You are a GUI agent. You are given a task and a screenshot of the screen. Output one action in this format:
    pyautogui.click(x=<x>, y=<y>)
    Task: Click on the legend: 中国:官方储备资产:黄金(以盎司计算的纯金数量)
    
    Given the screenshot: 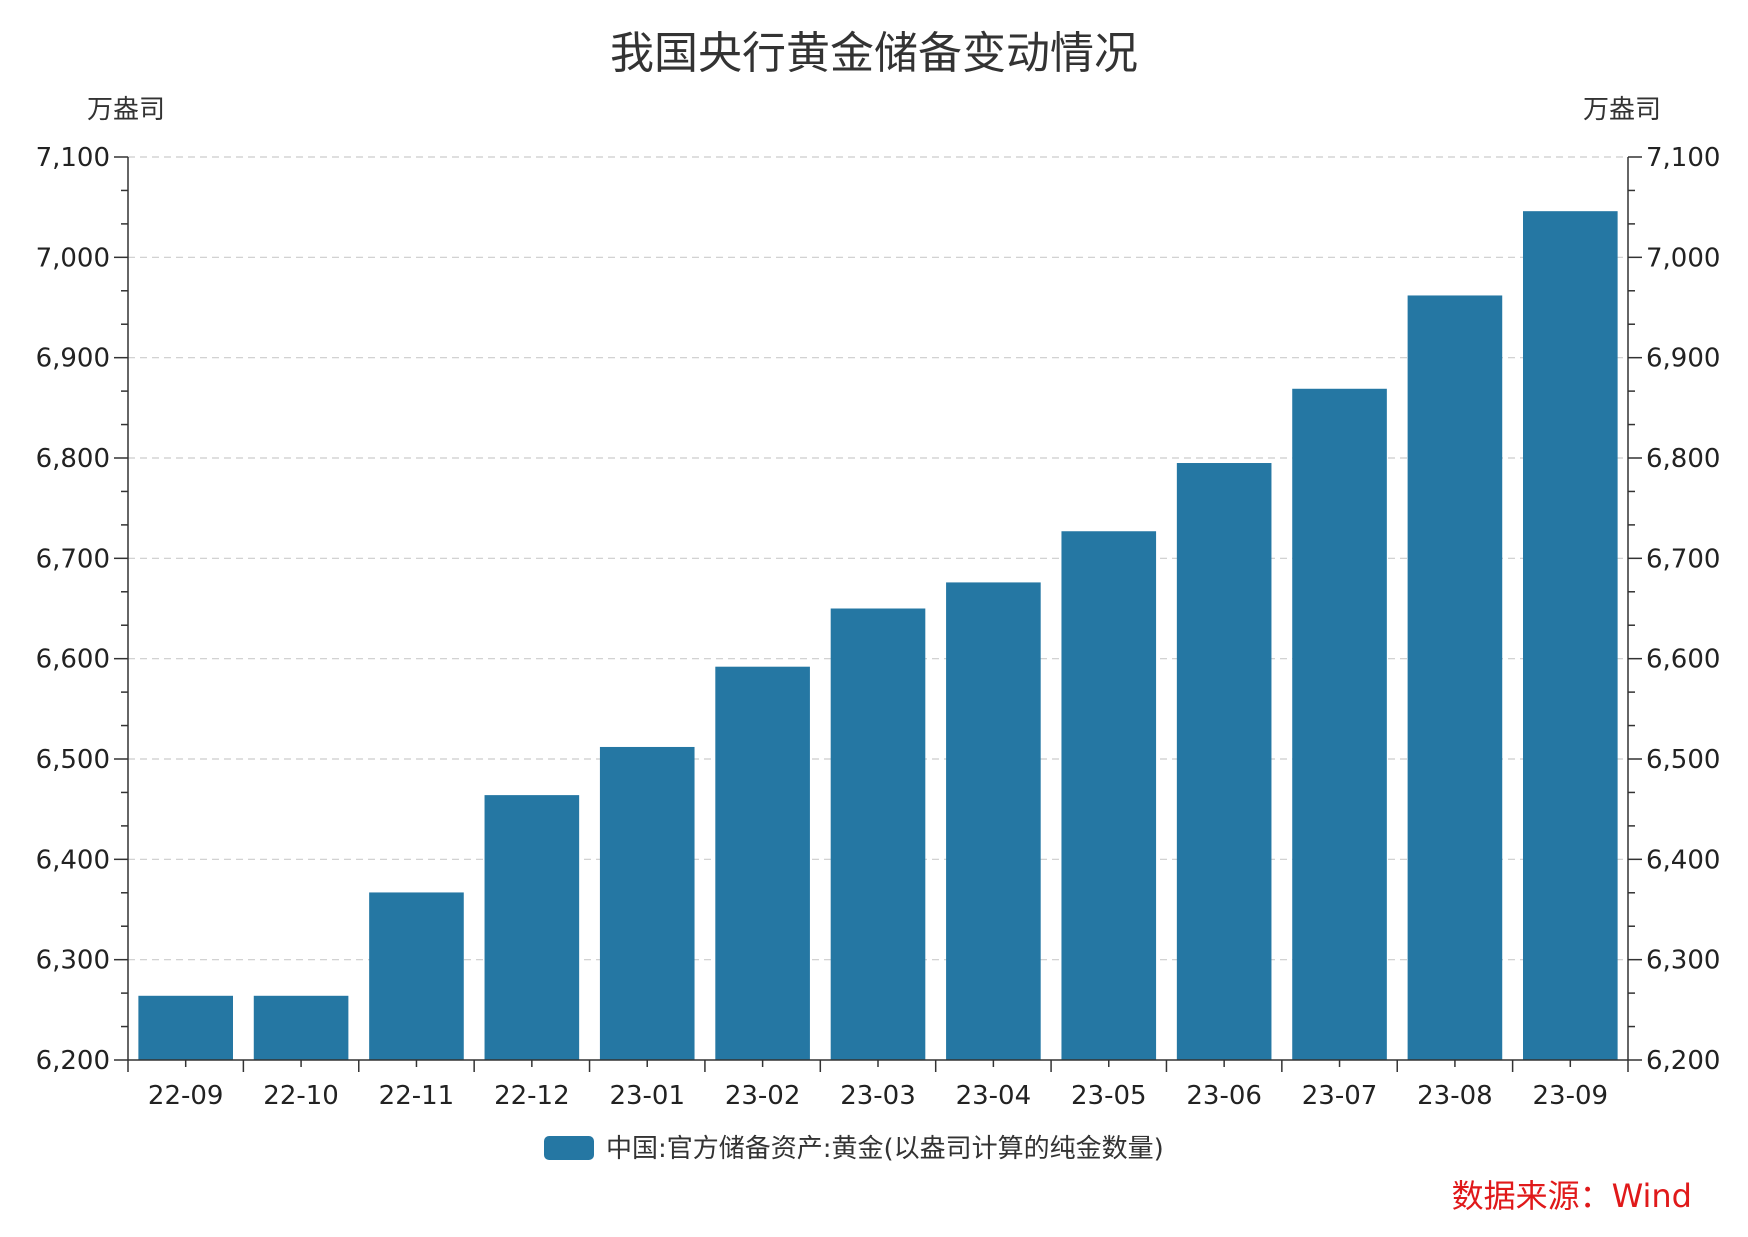 What is the action you would take?
    pyautogui.click(x=854, y=1149)
    